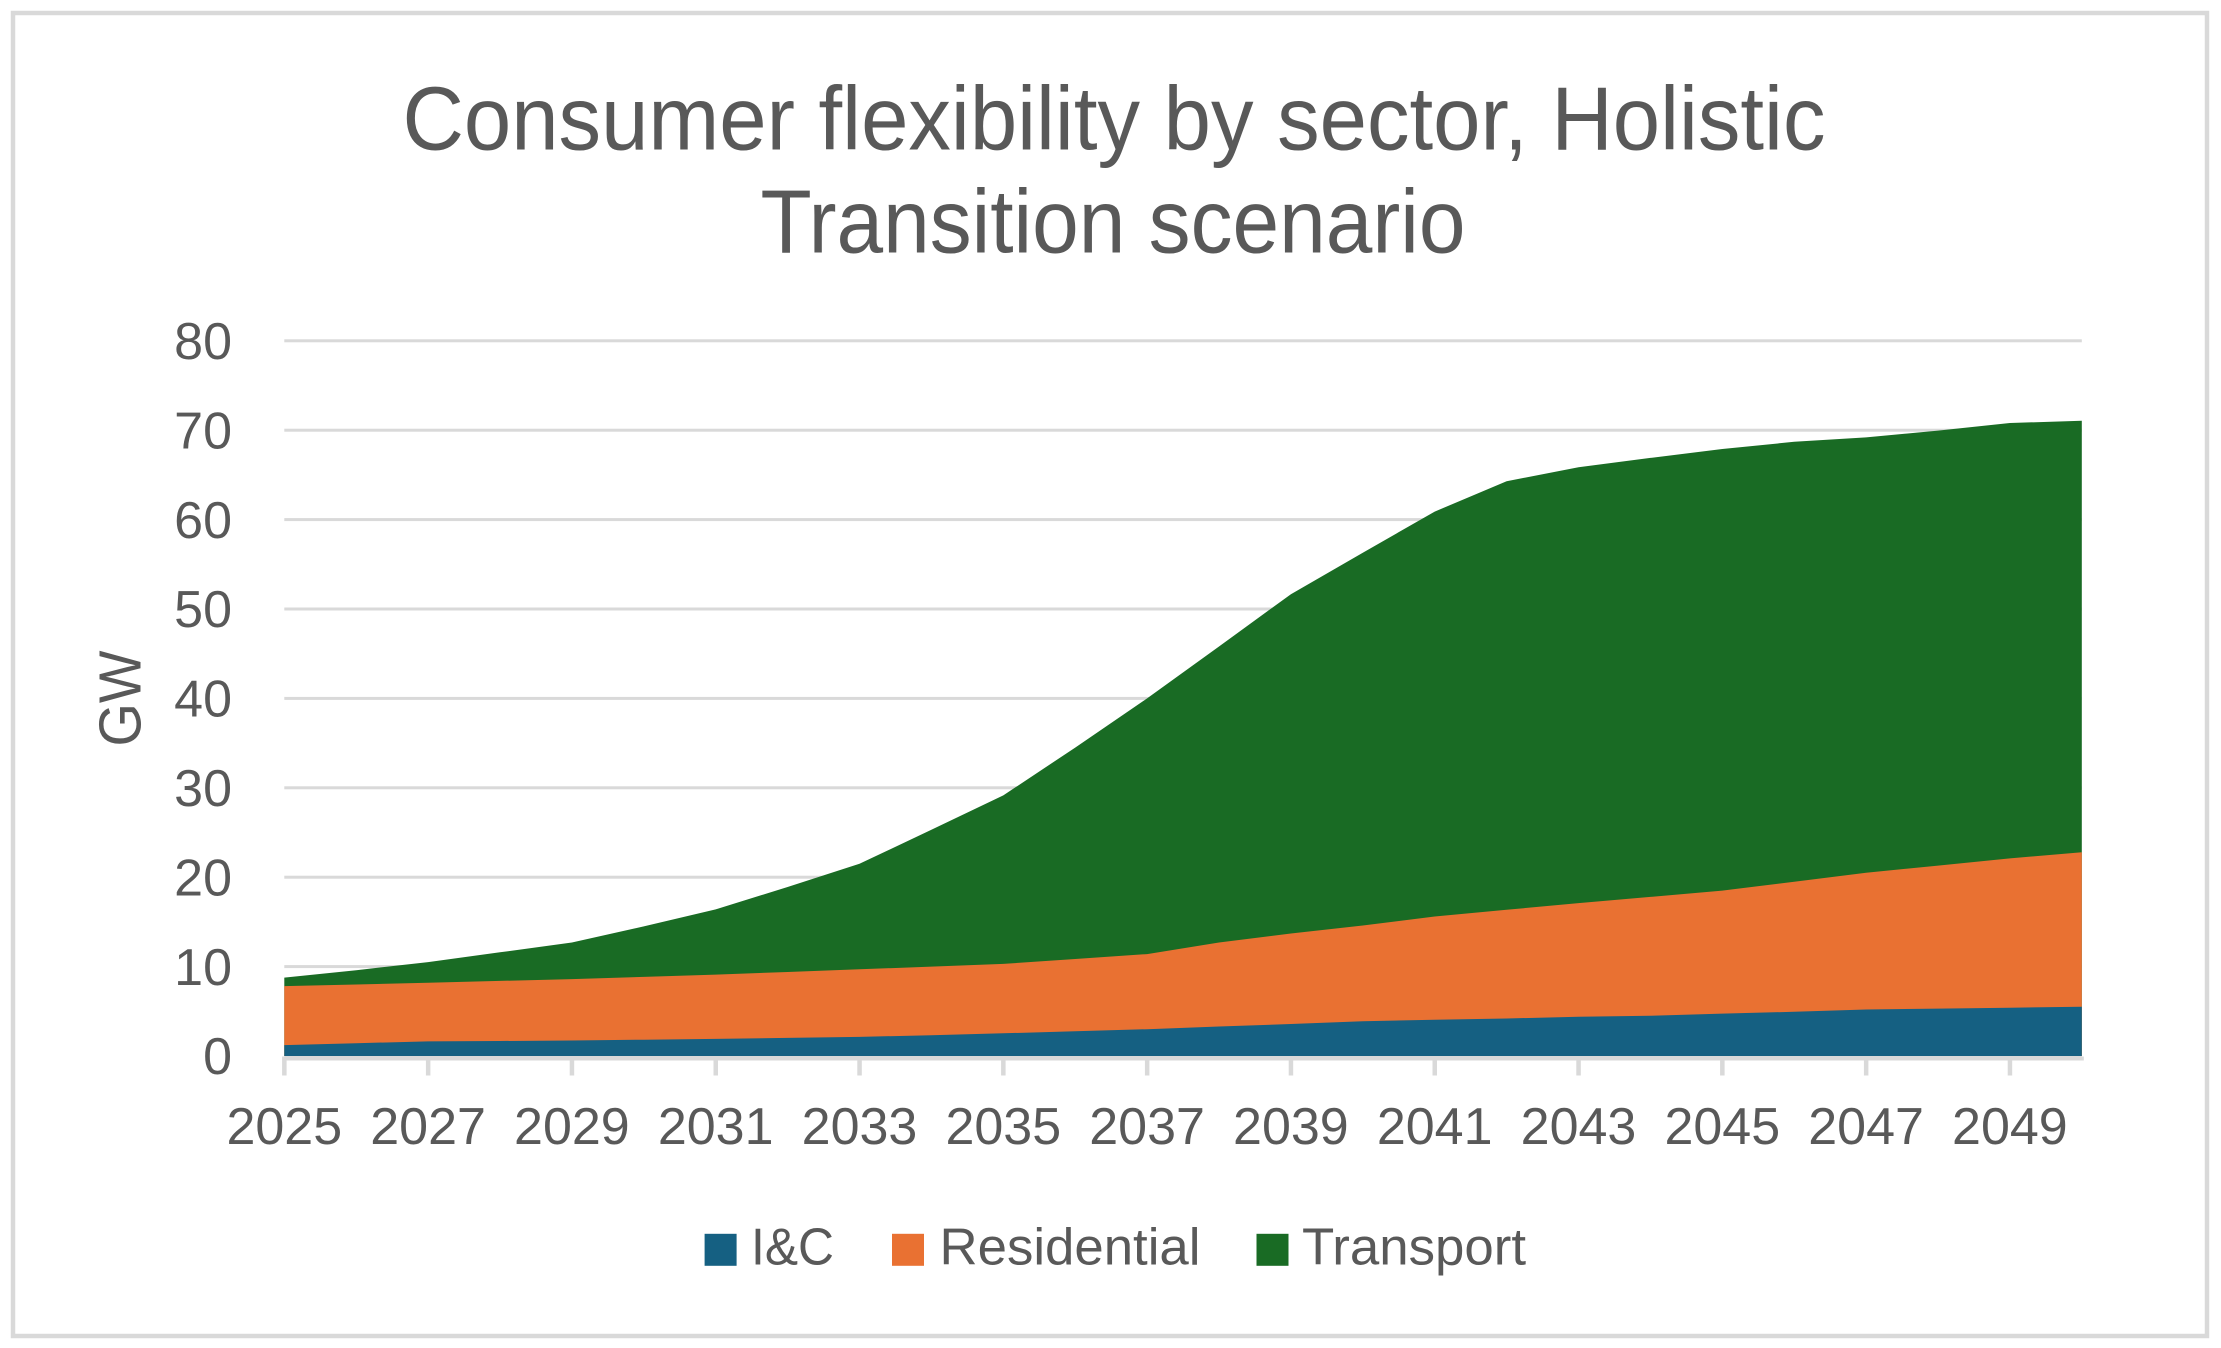 The height and width of the screenshot is (1348, 2221). What do you see at coordinates (284, 1127) in the screenshot?
I see `svg-text: 2025` at bounding box center [284, 1127].